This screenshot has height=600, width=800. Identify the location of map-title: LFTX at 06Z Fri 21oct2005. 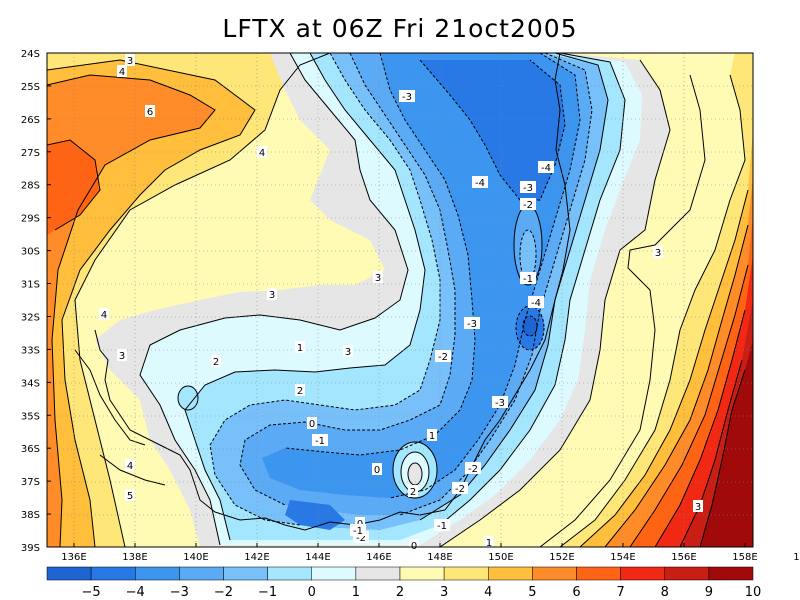
(400, 28).